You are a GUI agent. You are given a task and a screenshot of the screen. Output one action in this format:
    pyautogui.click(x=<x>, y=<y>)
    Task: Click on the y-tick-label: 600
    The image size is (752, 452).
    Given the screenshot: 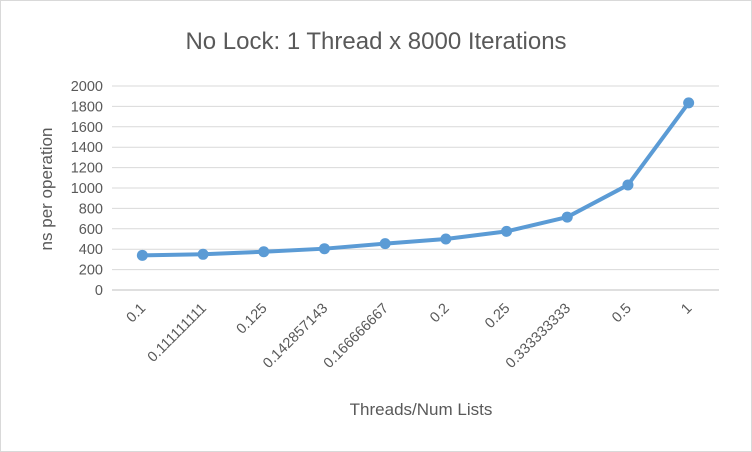 What is the action you would take?
    pyautogui.click(x=91, y=230)
    